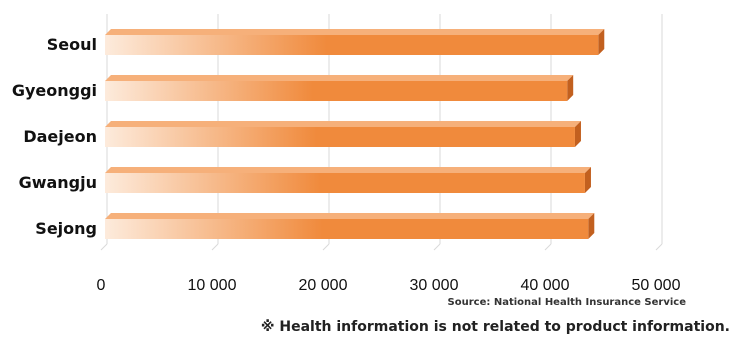  I want to click on category-labels: Seoul Gyeonggi Daejeon Gwangju Sejong, so click(54, 136).